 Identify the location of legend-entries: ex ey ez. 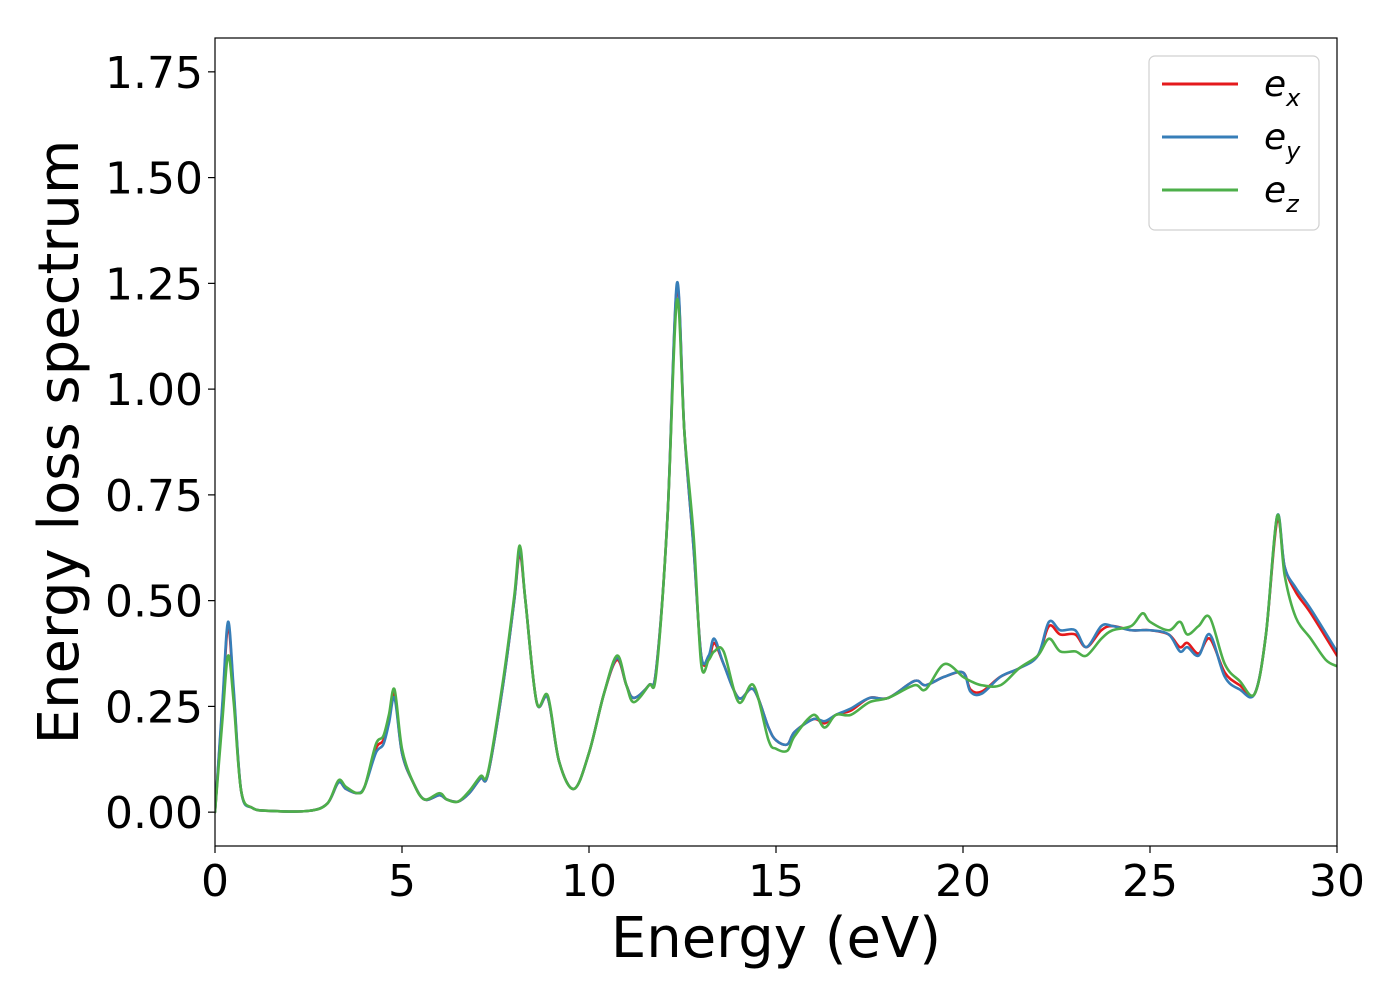
(1231, 141).